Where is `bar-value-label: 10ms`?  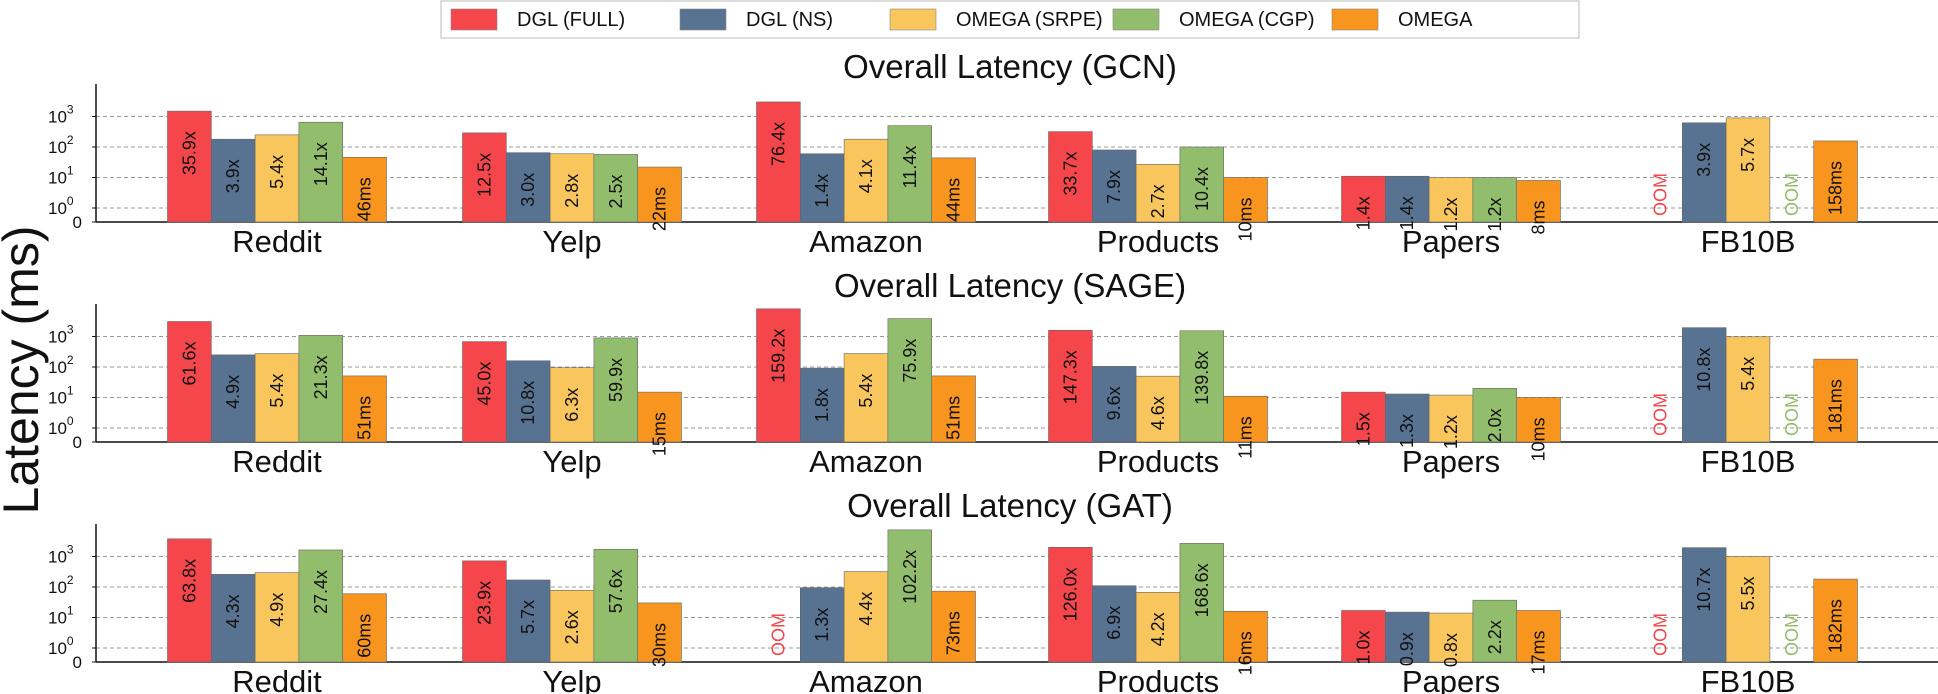 bar-value-label: 10ms is located at coordinates (1539, 440).